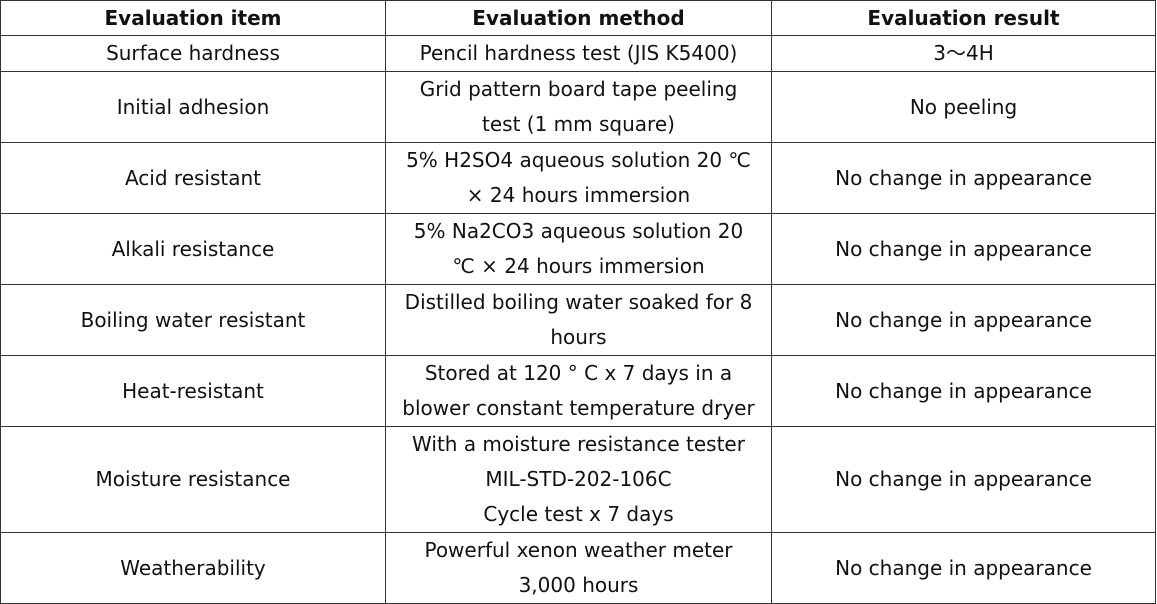 This screenshot has height=604, width=1157. What do you see at coordinates (193, 568) in the screenshot?
I see `item-cell: Weatherability` at bounding box center [193, 568].